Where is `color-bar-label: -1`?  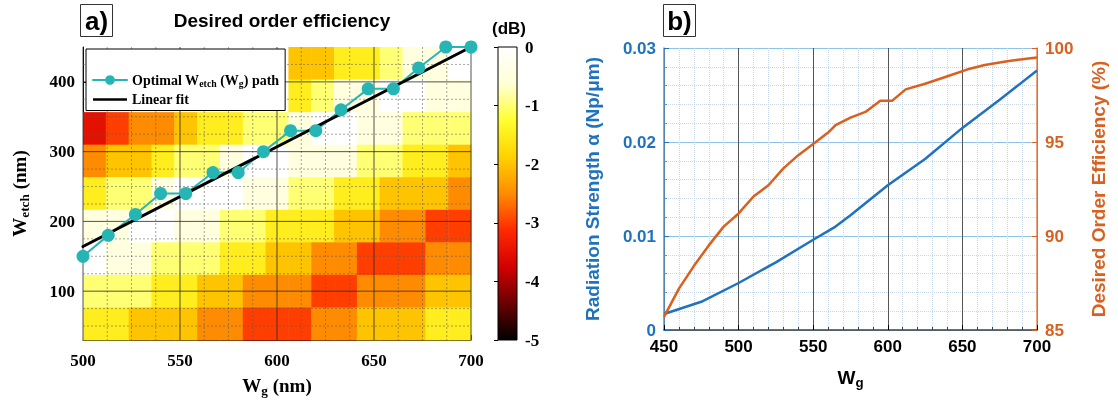 color-bar-label: -1 is located at coordinates (532, 106).